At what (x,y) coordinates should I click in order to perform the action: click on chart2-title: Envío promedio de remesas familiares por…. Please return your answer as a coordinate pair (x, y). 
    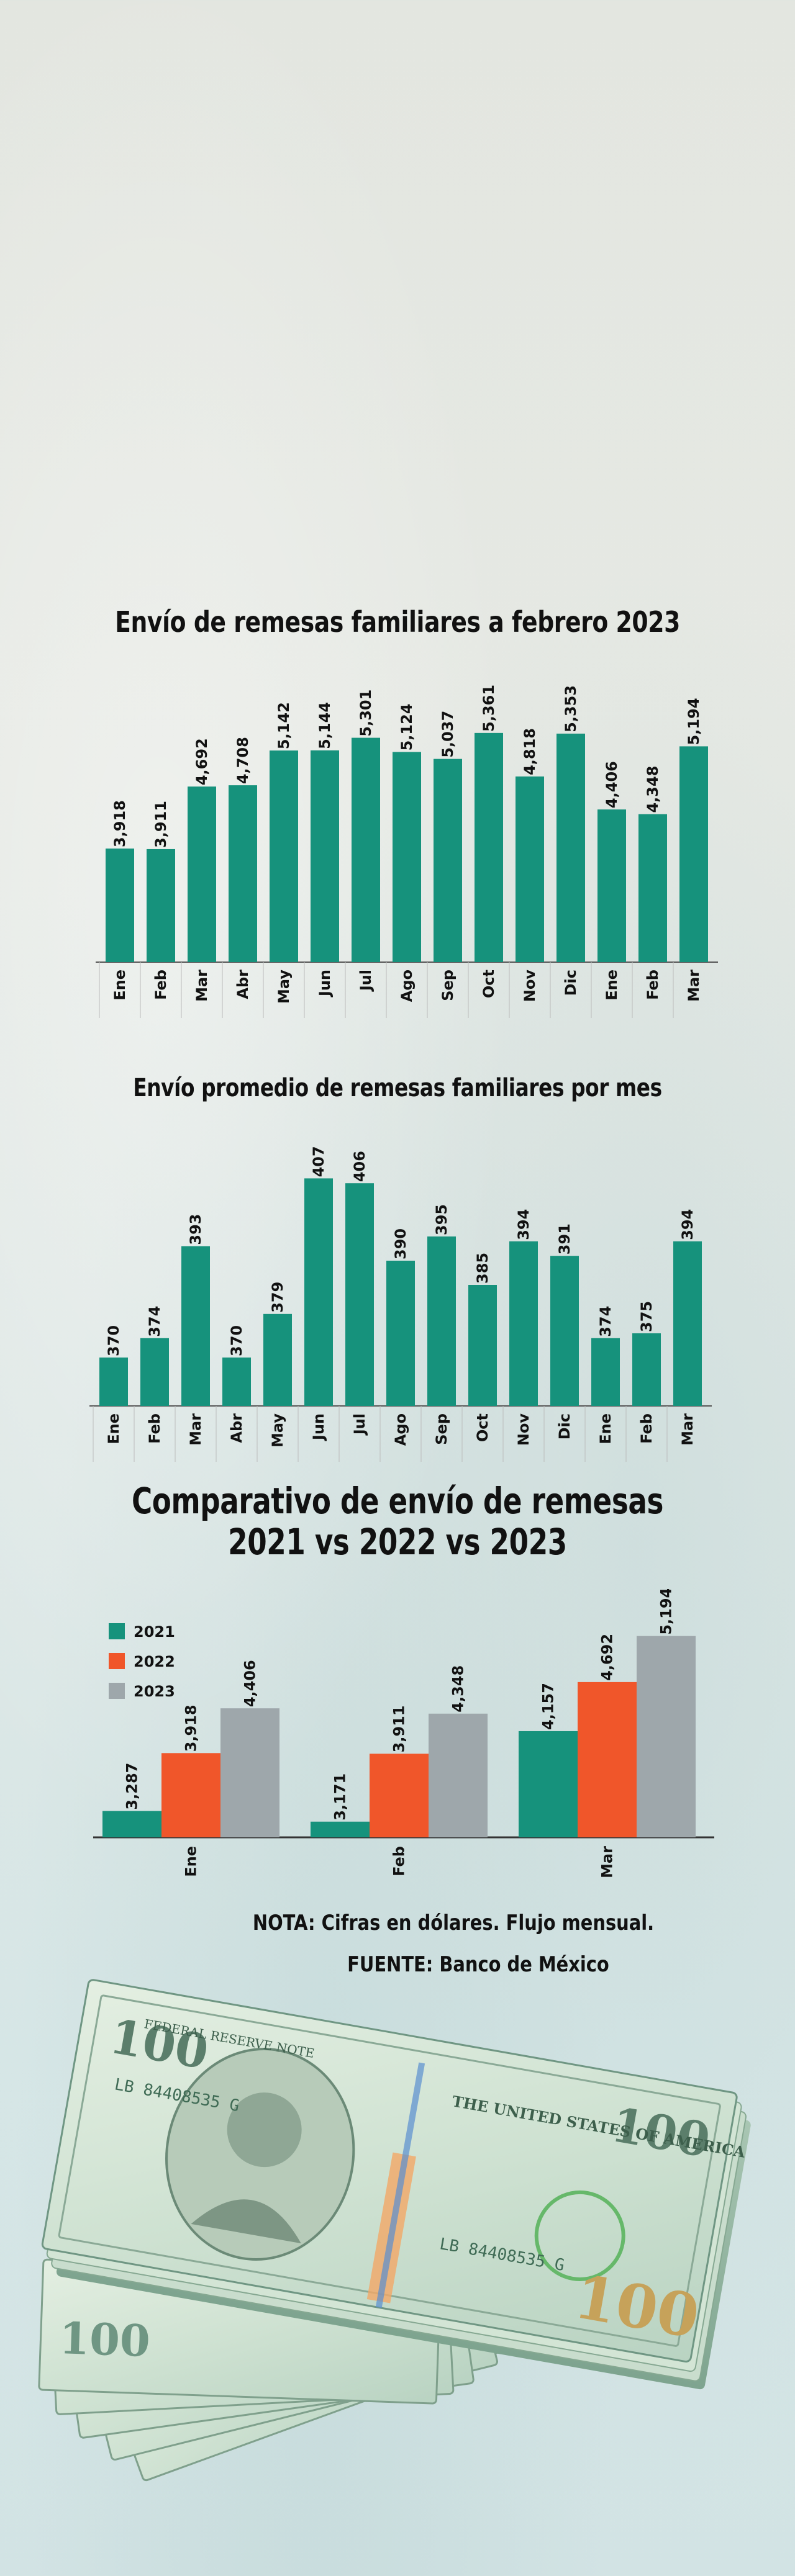
    Looking at the image, I should click on (397, 1088).